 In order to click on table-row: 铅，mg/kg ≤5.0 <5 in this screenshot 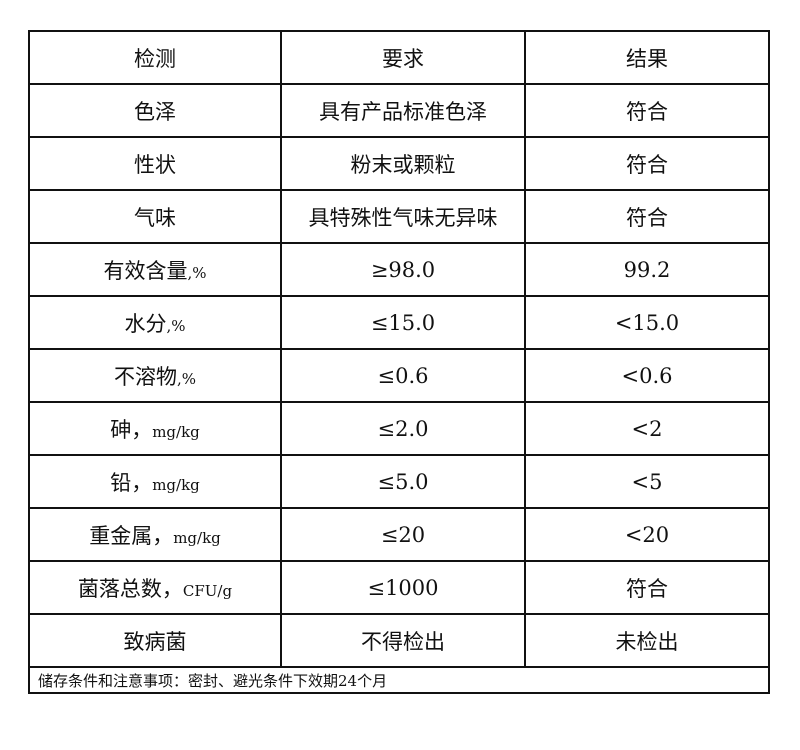, I will do `click(399, 481)`.